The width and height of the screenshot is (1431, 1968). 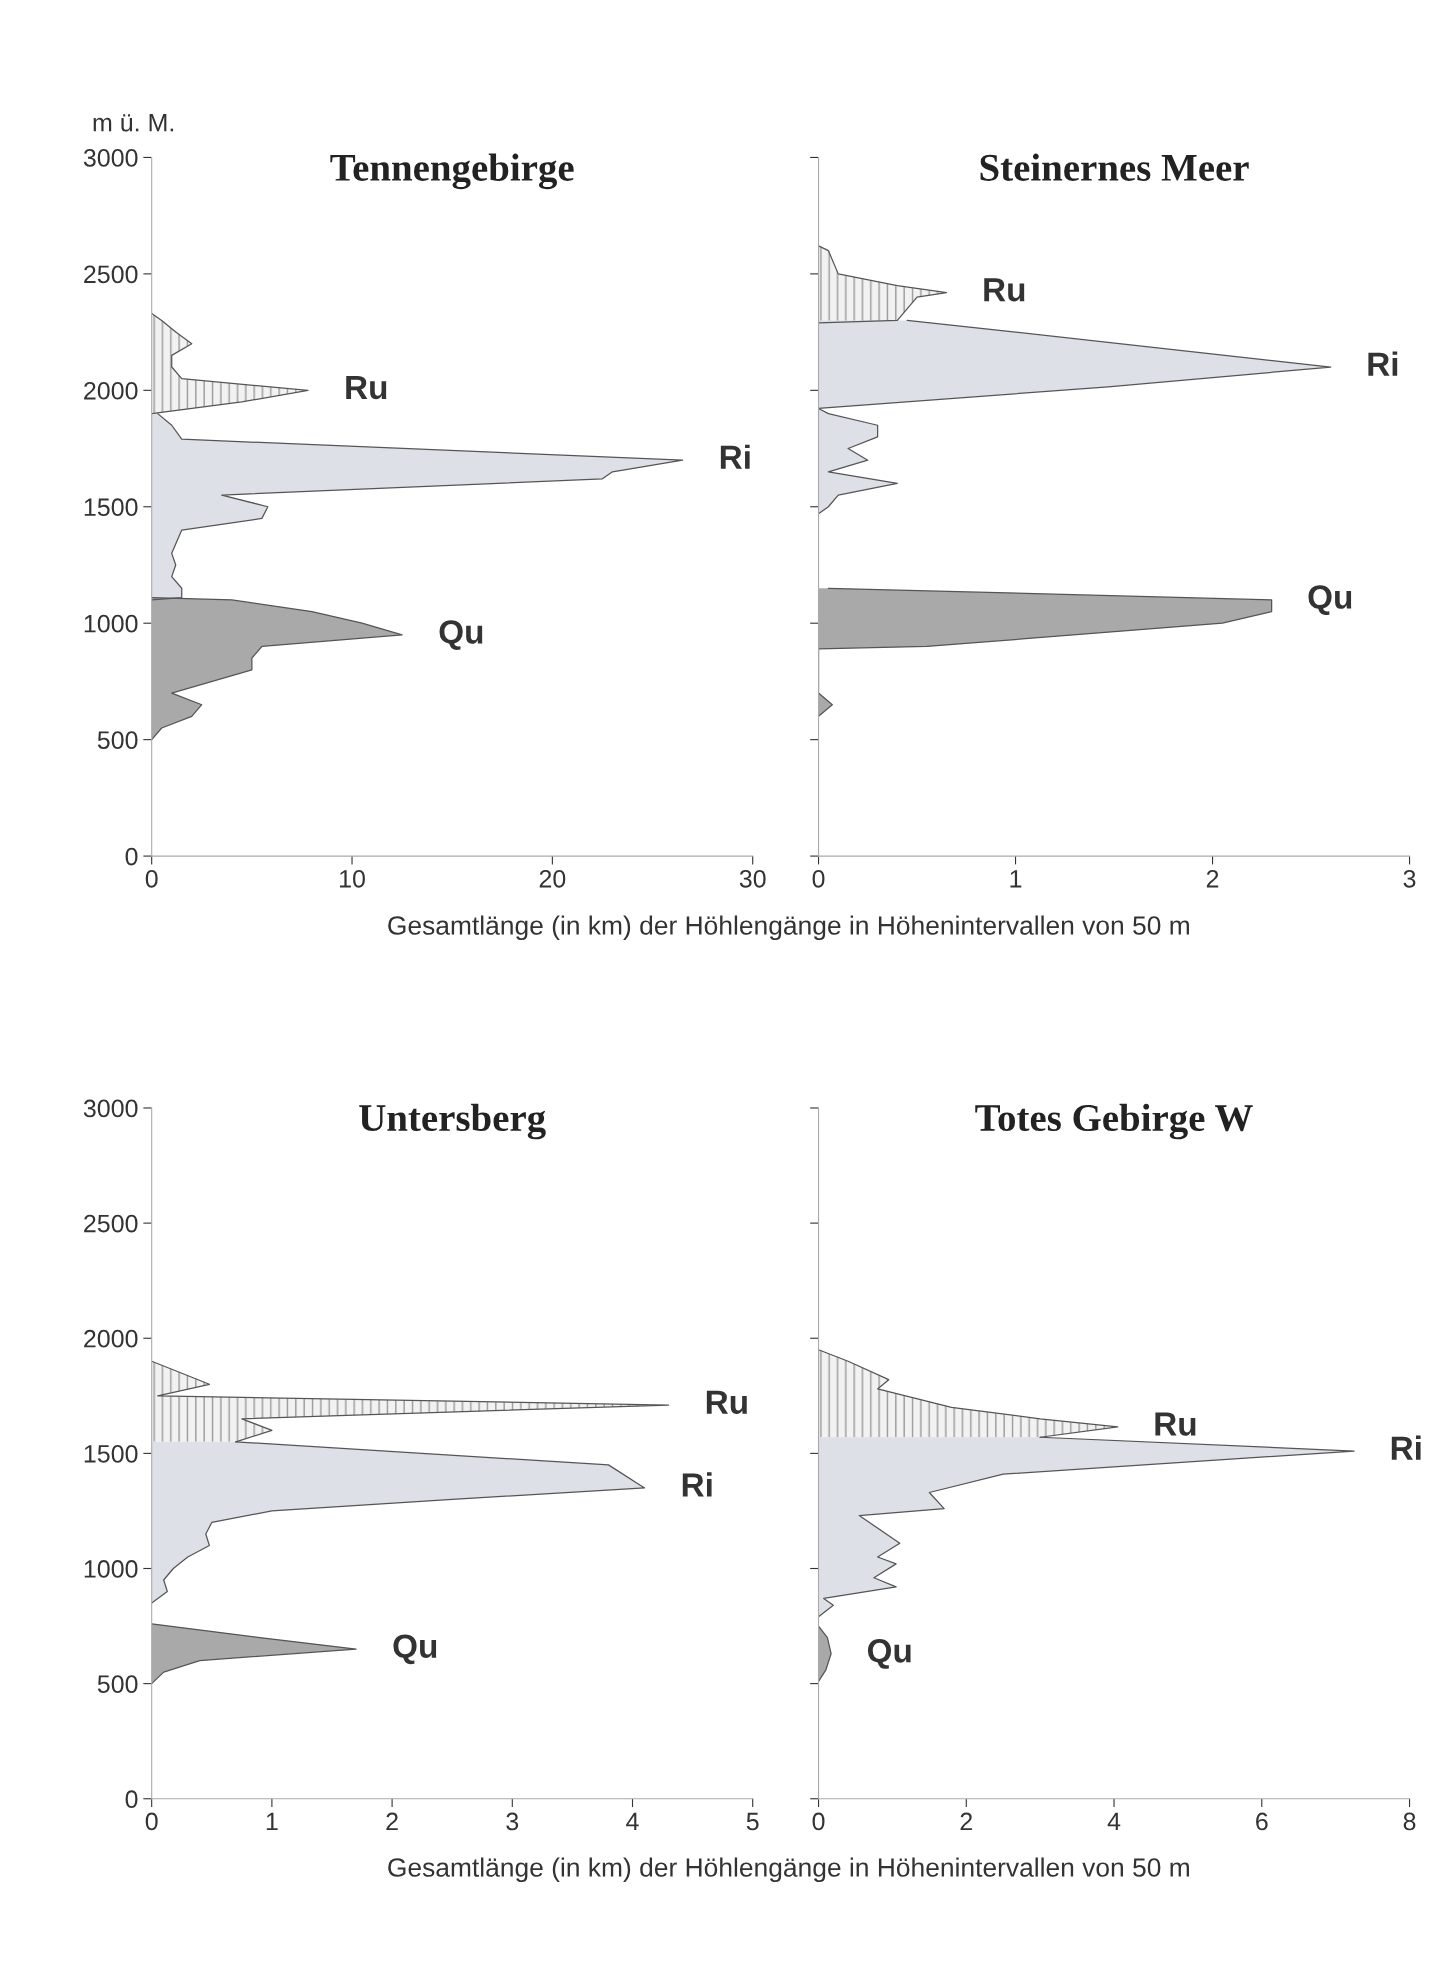 I want to click on chart-title: Tennengebirge, so click(x=452, y=171).